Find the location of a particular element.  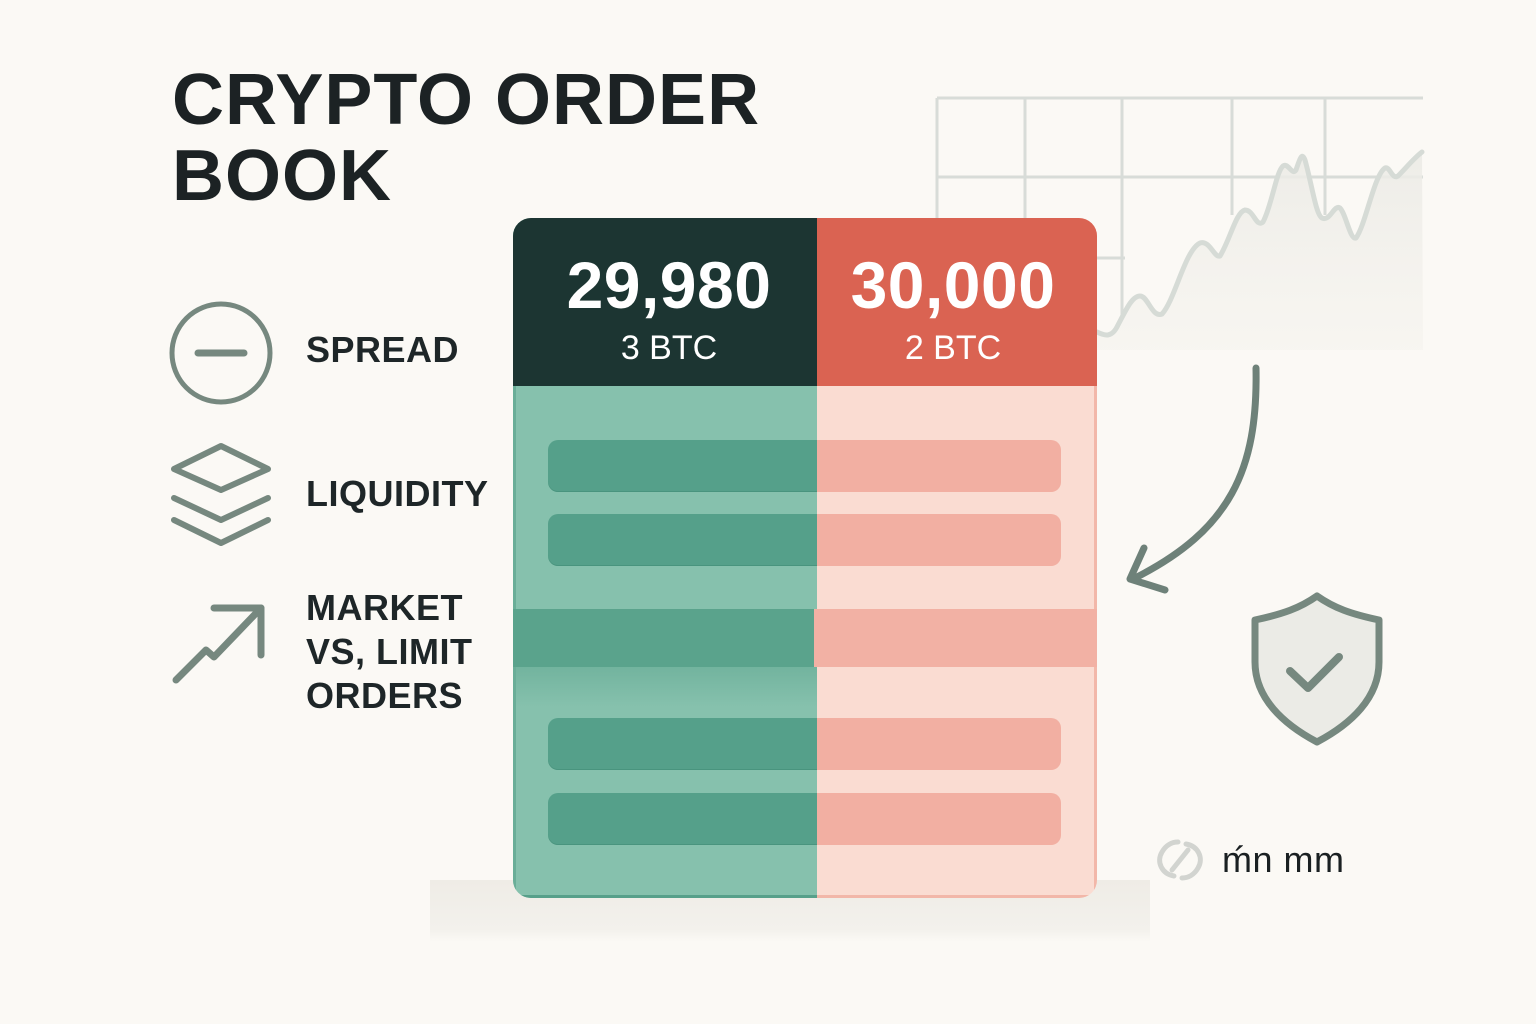

chart-area is located at coordinates (1260, 251).